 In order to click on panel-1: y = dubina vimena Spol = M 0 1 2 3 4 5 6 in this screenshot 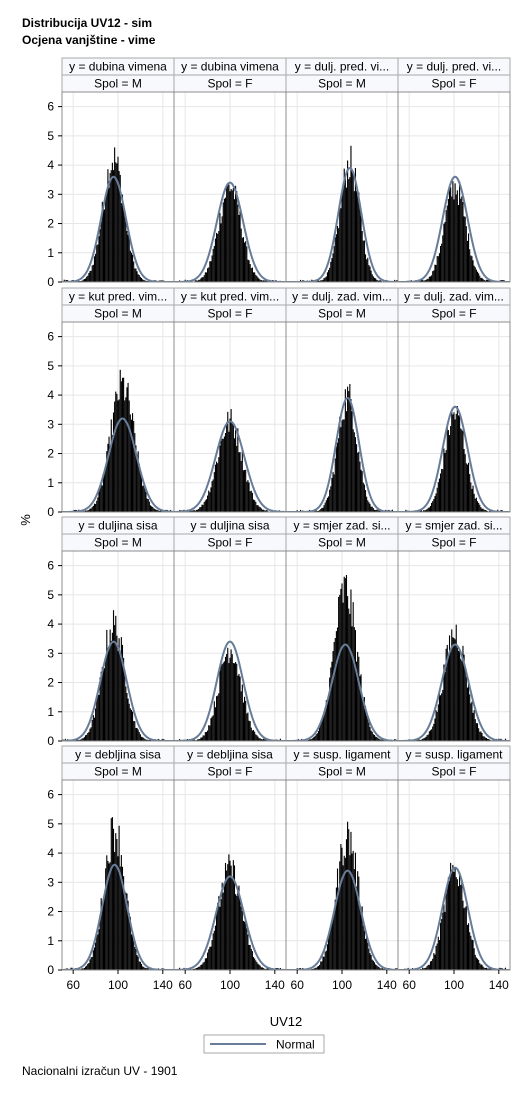, I will do `click(111, 173)`.